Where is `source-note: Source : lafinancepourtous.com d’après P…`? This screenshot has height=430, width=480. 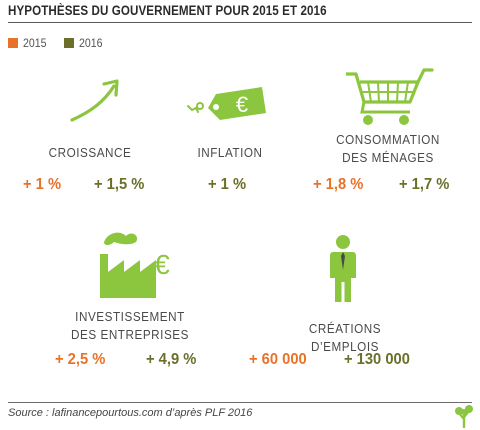 source-note: Source : lafinancepourtous.com d’après P… is located at coordinates (130, 413).